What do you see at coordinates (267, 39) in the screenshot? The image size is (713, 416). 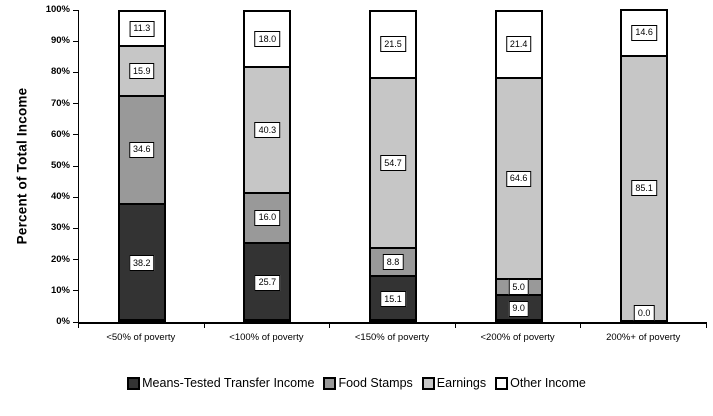 I see `bar-value-label: 18.0` at bounding box center [267, 39].